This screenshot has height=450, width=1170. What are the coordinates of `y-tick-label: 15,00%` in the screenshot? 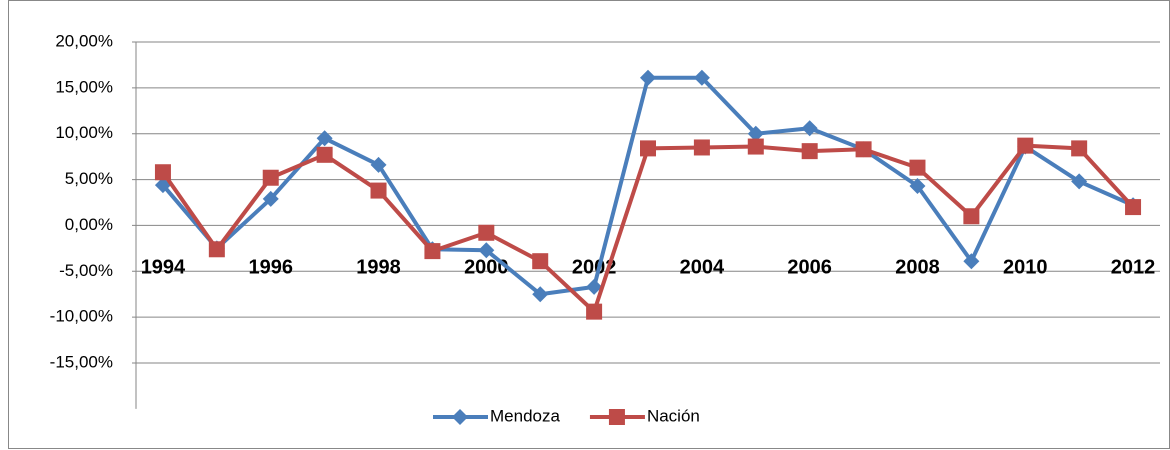 It's located at (84, 86).